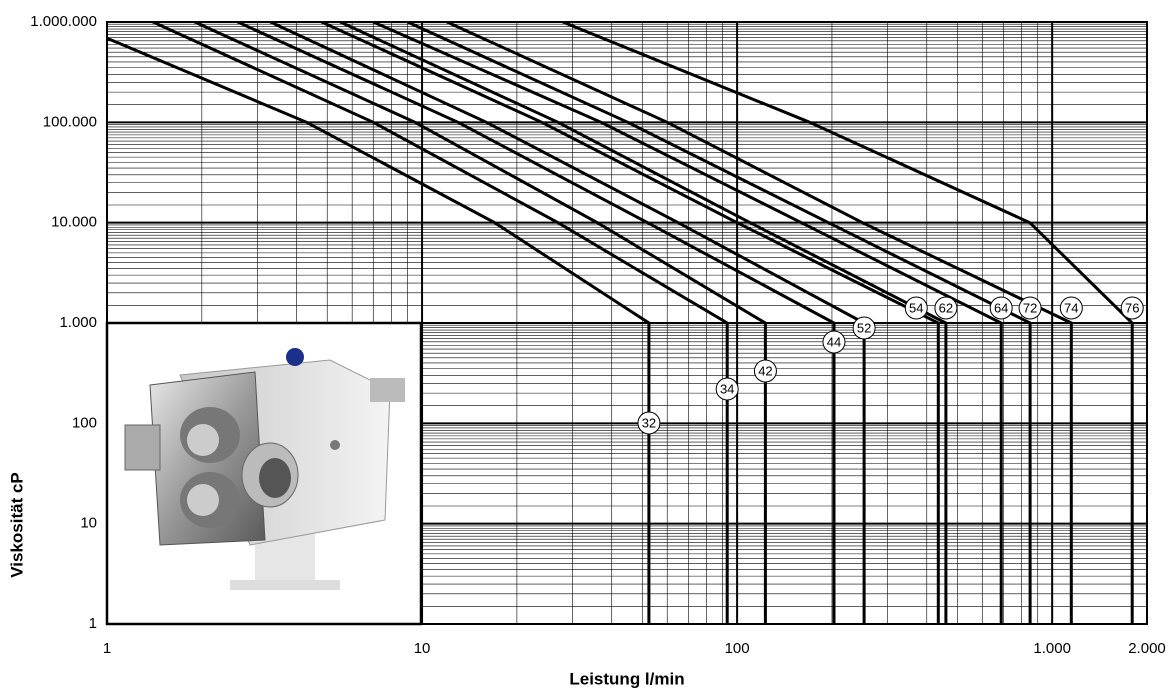  What do you see at coordinates (74, 222) in the screenshot?
I see `y-tick-label: 10.000` at bounding box center [74, 222].